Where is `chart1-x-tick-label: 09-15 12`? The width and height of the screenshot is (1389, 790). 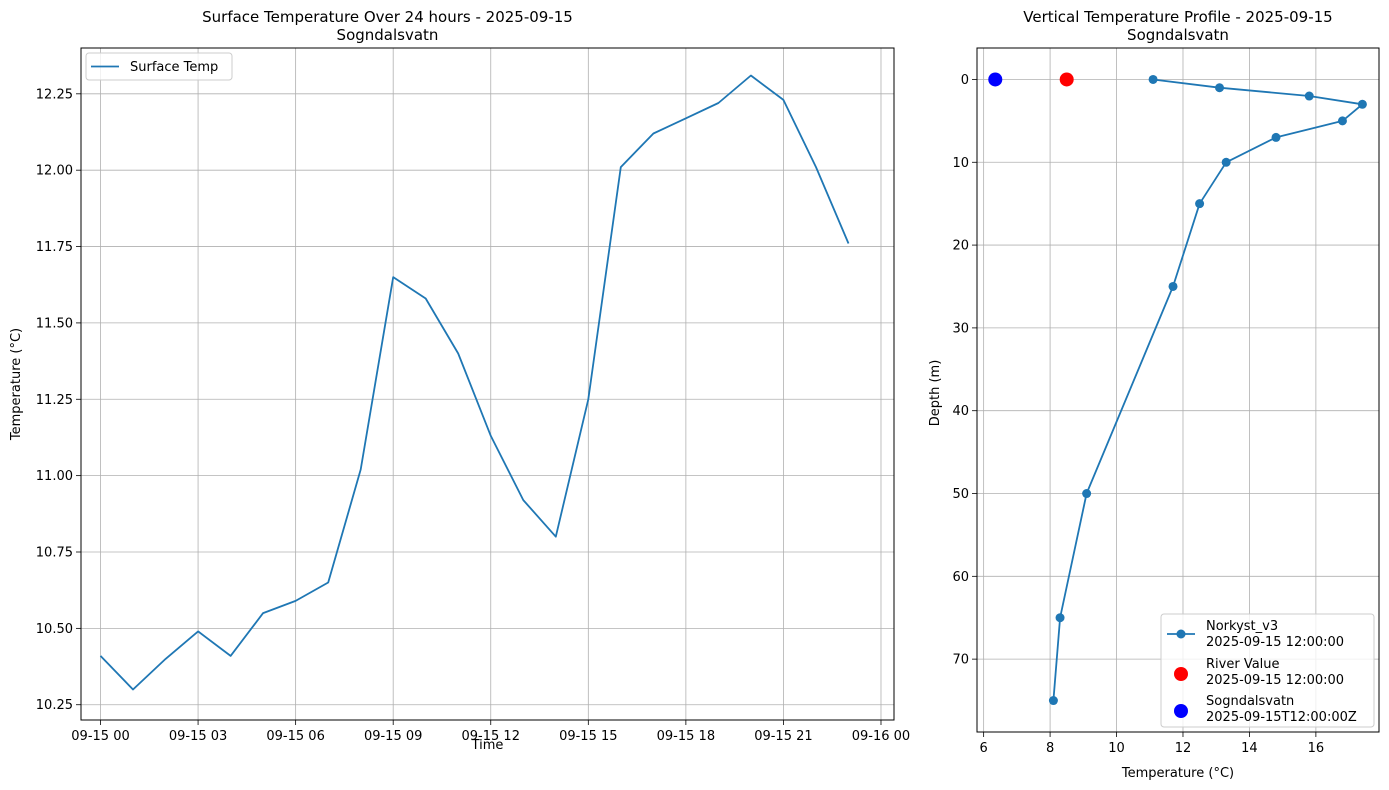
chart1-x-tick-label: 09-15 12 is located at coordinates (491, 736).